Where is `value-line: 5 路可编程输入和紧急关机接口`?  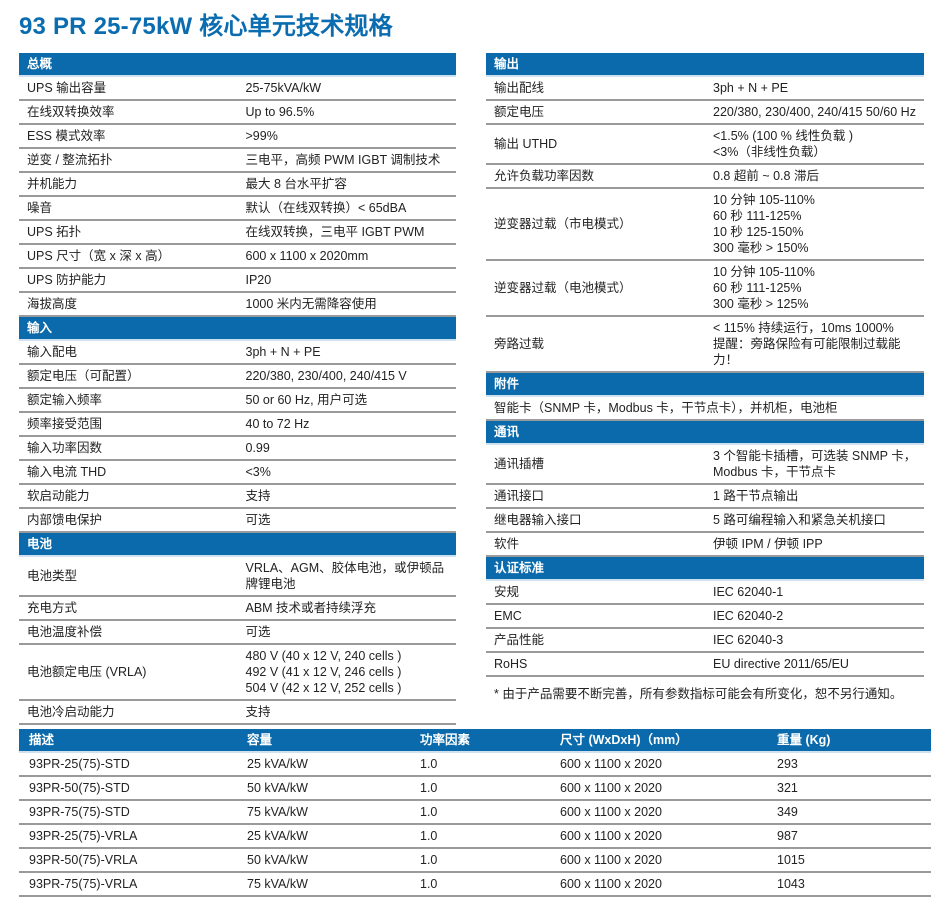
value-line: 5 路可编程输入和紧急关机接口 is located at coordinates (799, 520).